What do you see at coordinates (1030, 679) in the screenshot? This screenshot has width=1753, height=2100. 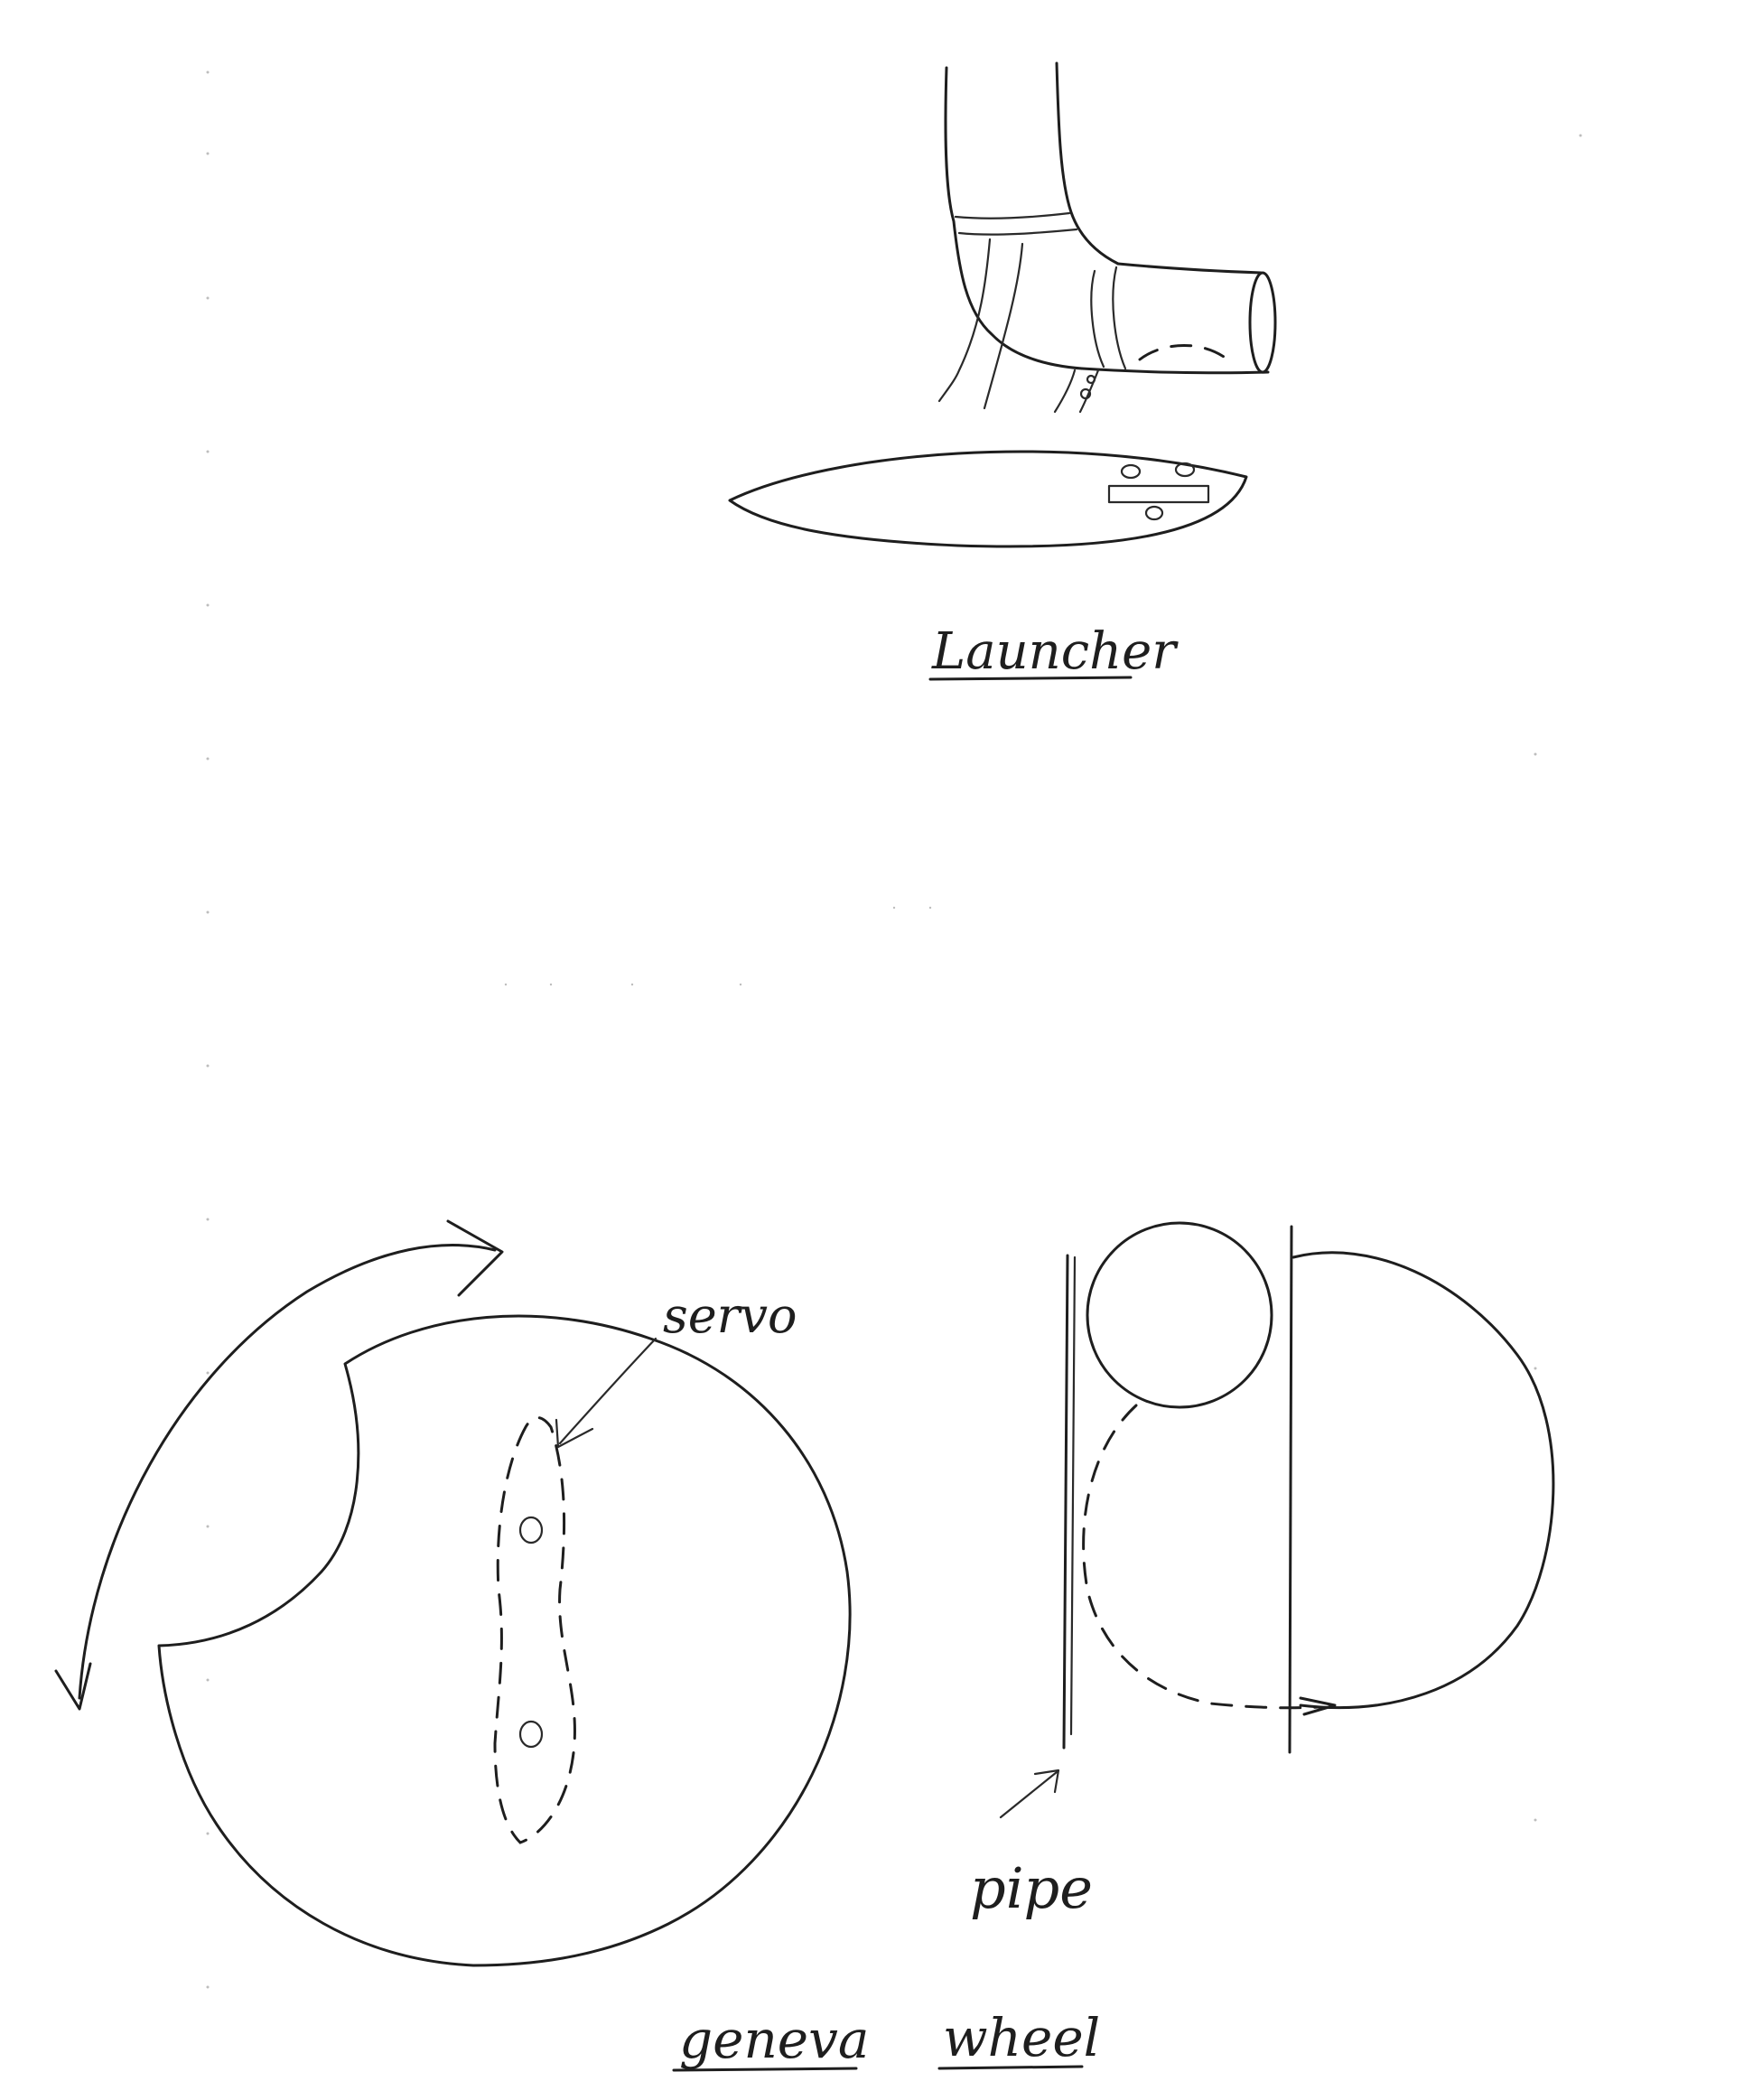 I see `launcher-underline` at bounding box center [1030, 679].